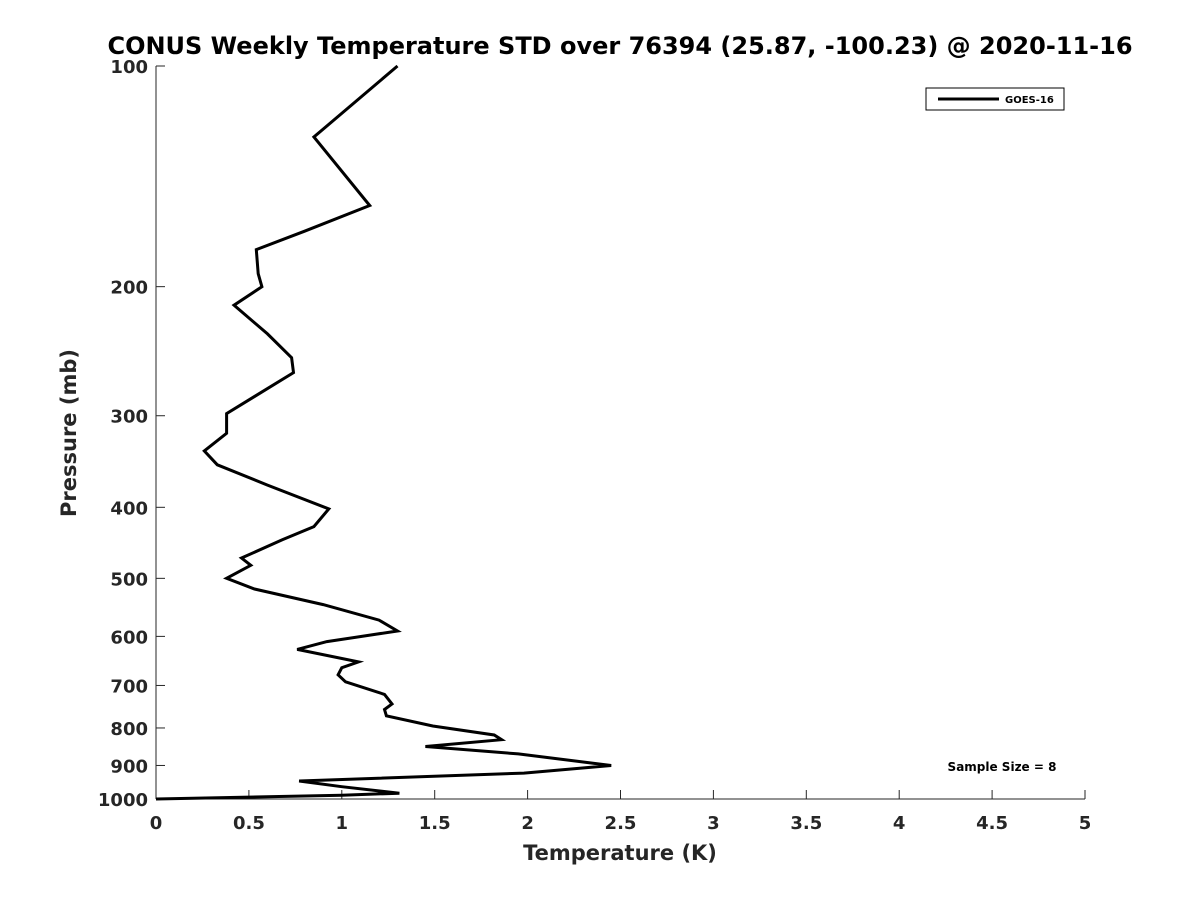 The image size is (1200, 900). Describe the element at coordinates (123, 800) in the screenshot. I see `y-tick-label: 1000` at that location.